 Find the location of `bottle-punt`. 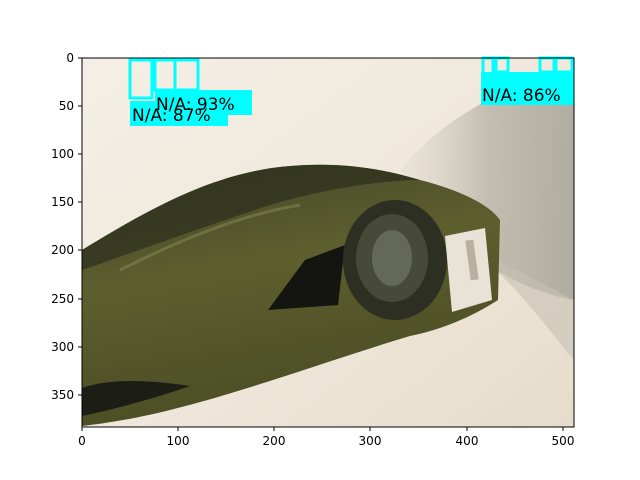

bottle-punt is located at coordinates (306, 277).